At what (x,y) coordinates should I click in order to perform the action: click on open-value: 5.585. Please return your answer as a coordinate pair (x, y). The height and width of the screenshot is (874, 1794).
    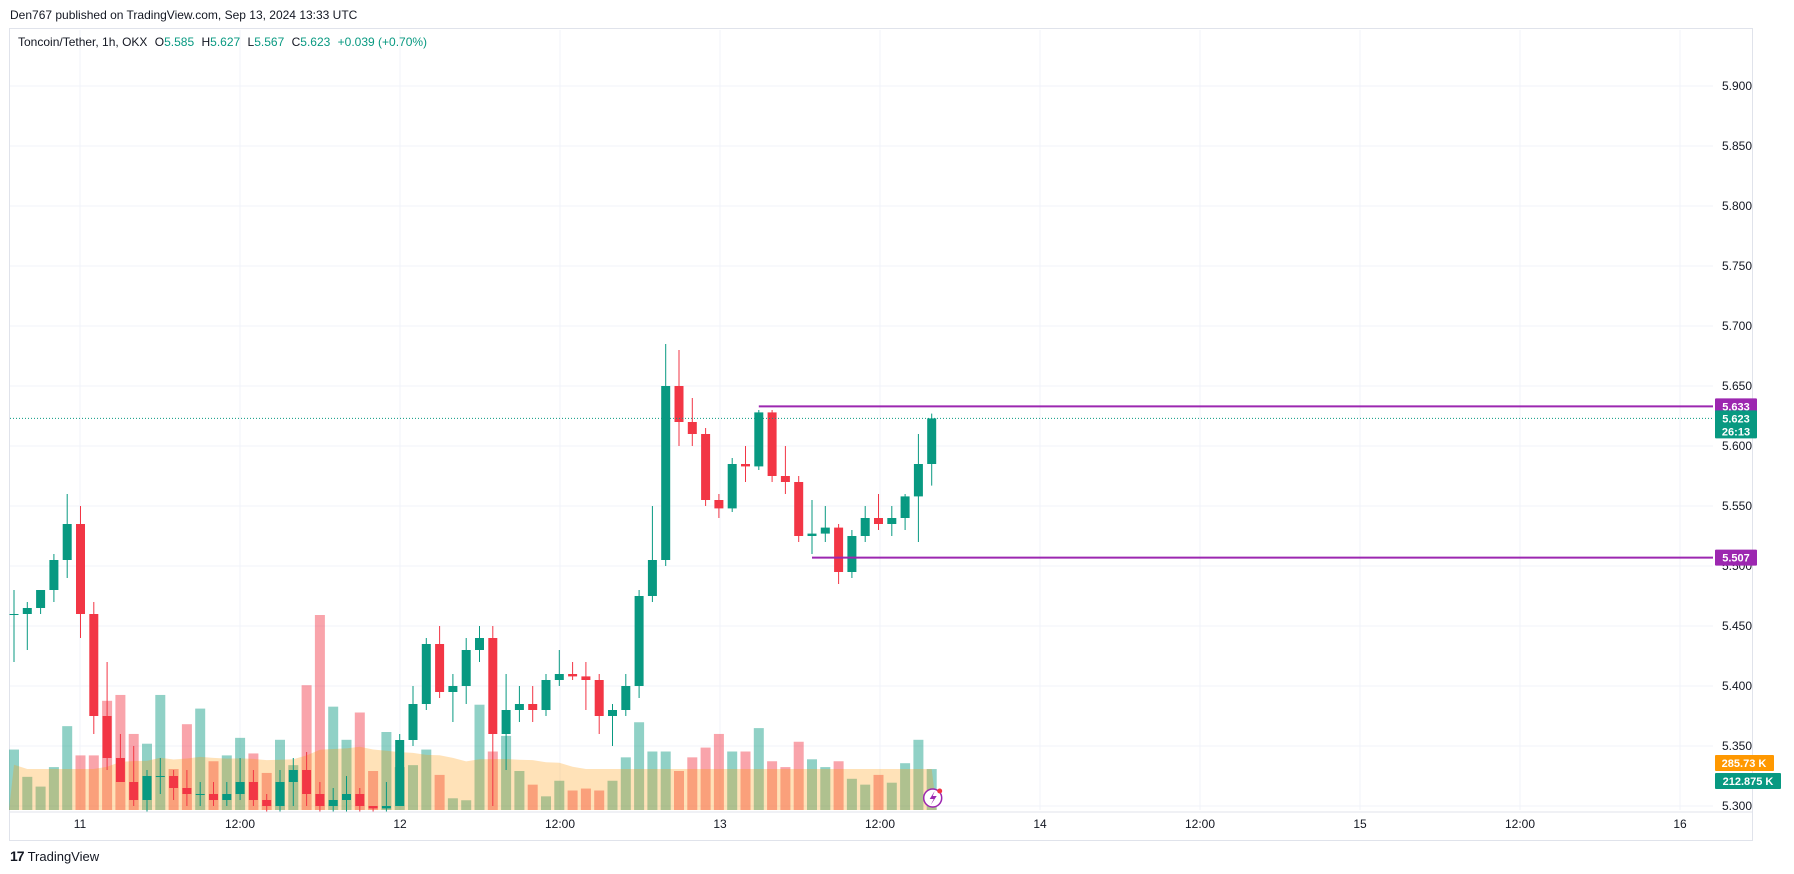
    Looking at the image, I should click on (179, 42).